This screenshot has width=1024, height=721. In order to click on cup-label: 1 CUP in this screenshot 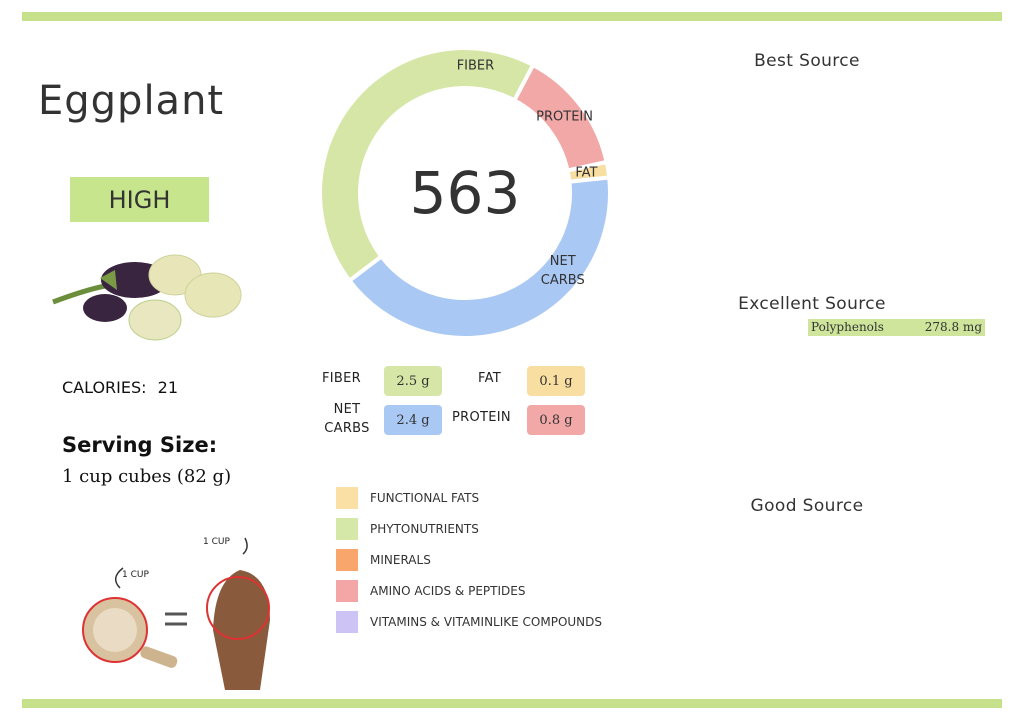, I will do `click(135, 575)`.